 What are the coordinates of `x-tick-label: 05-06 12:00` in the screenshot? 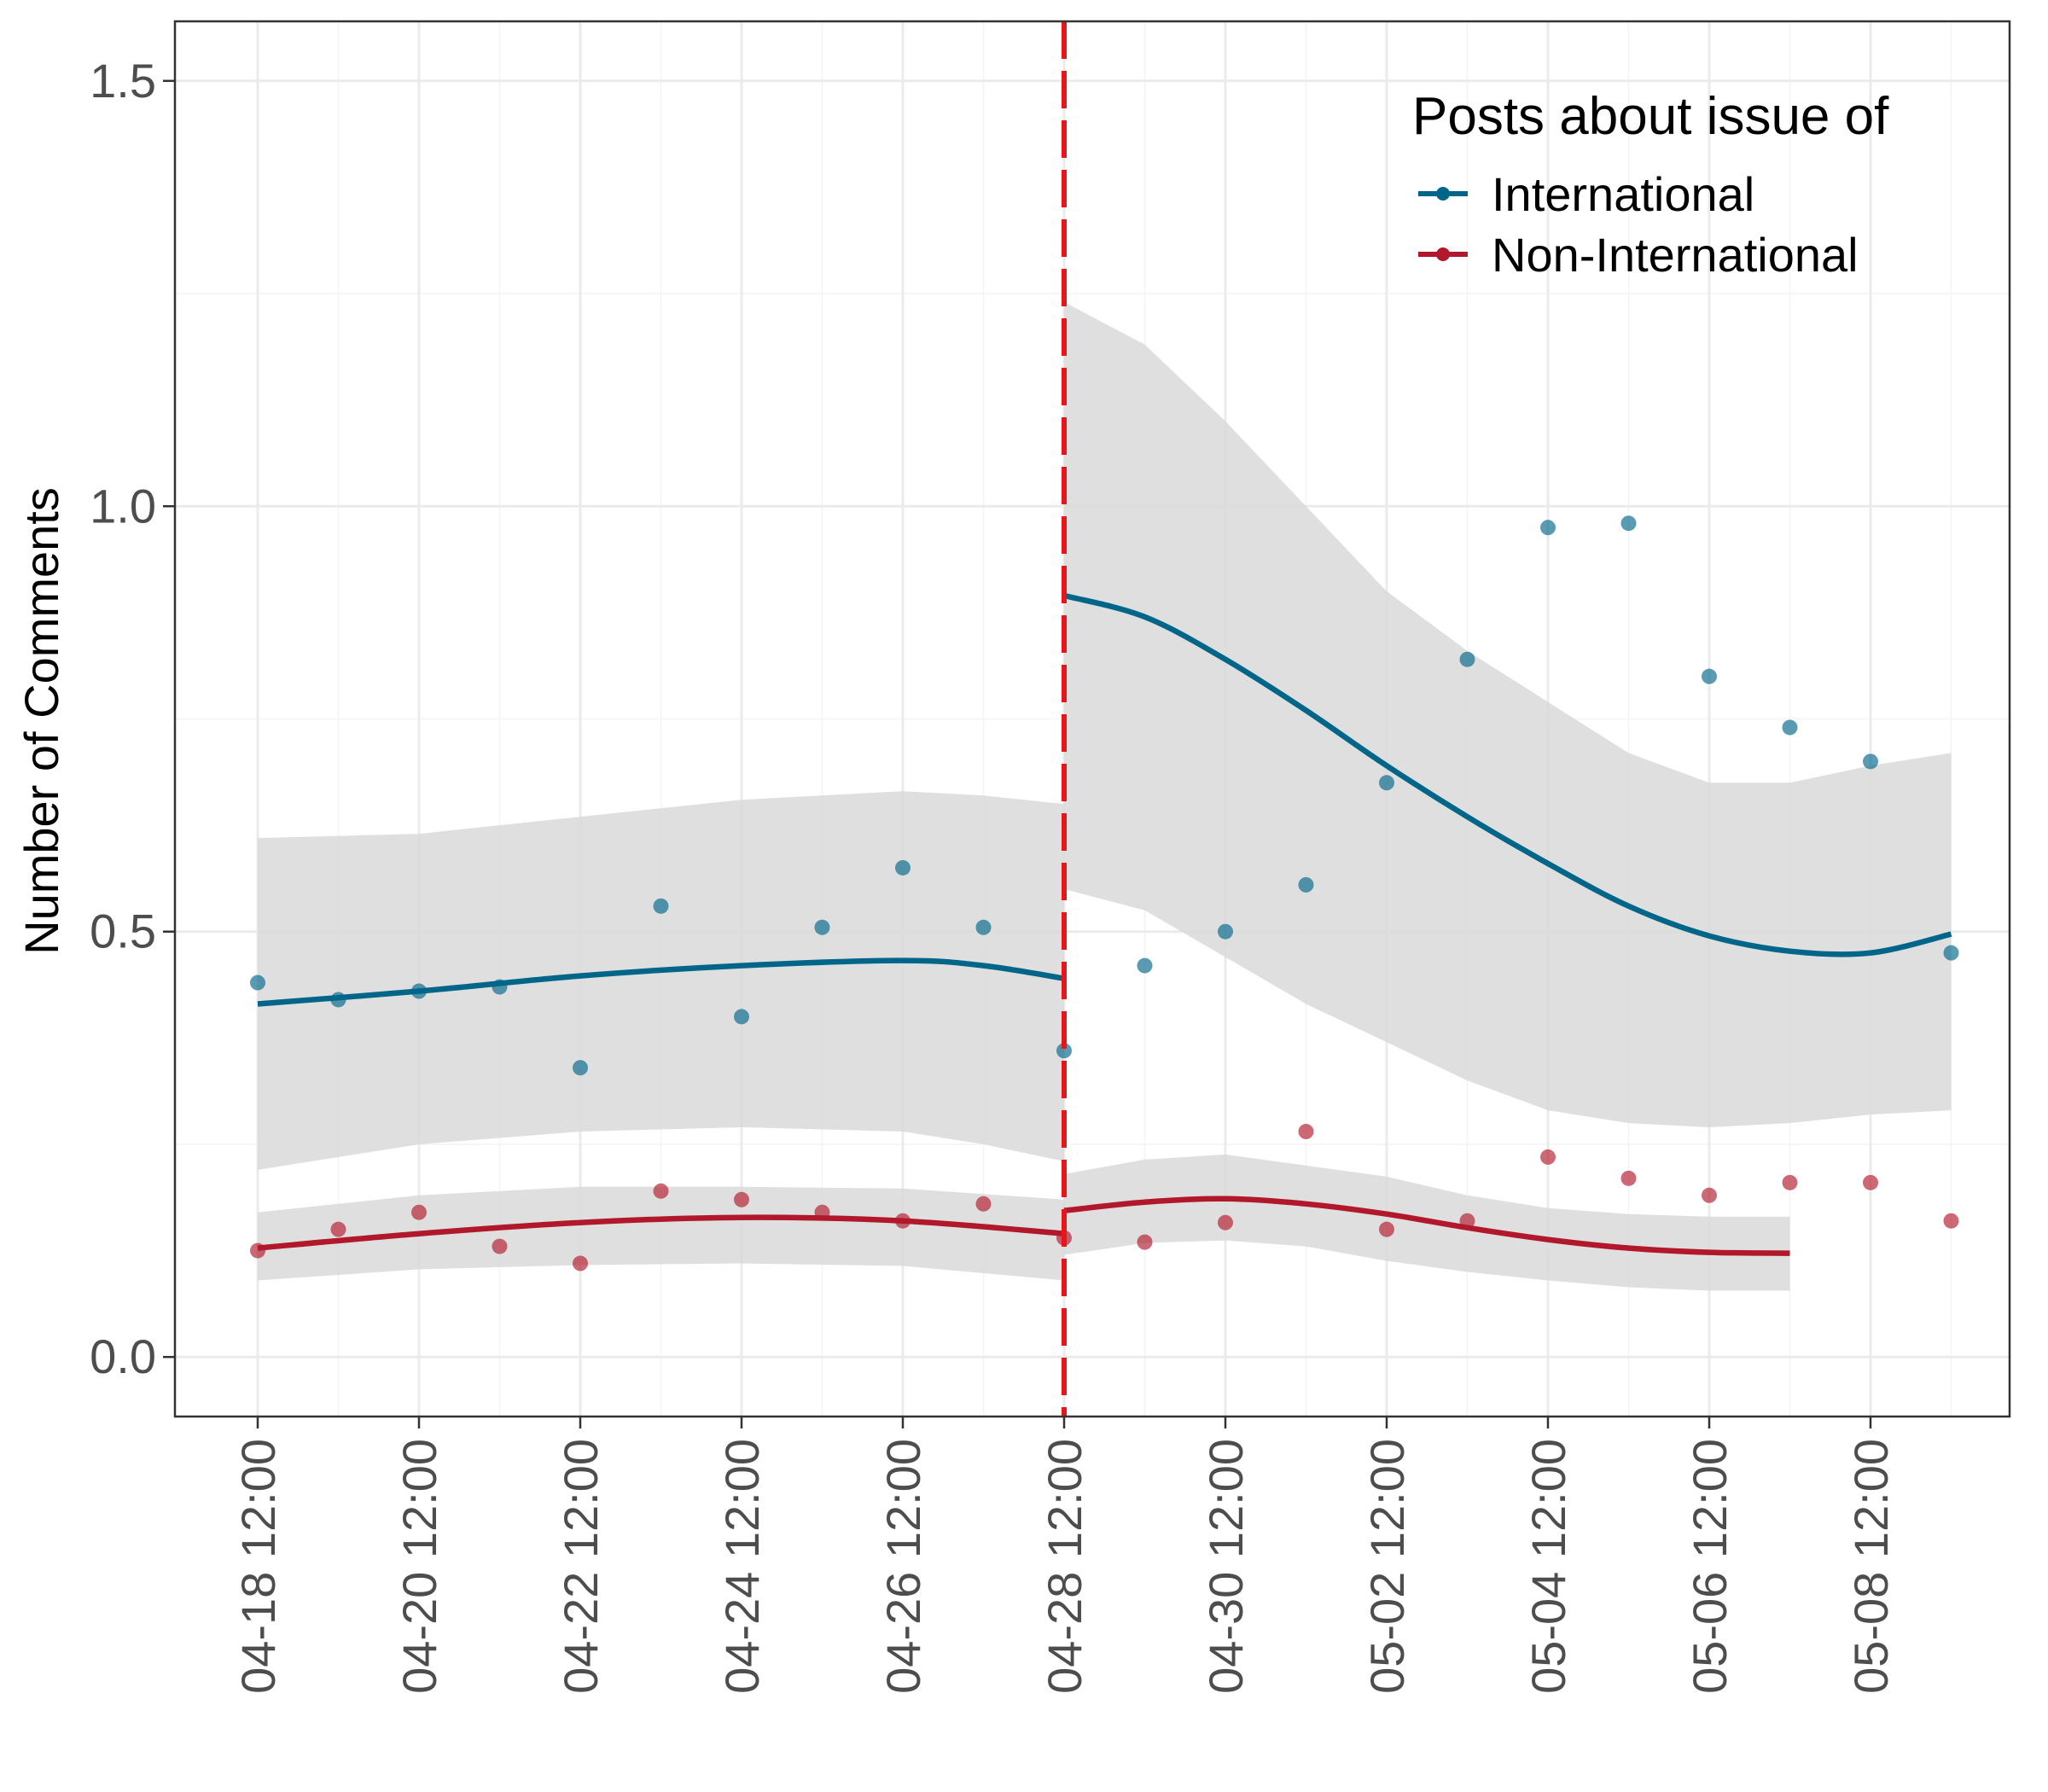 It's located at (1710, 1566).